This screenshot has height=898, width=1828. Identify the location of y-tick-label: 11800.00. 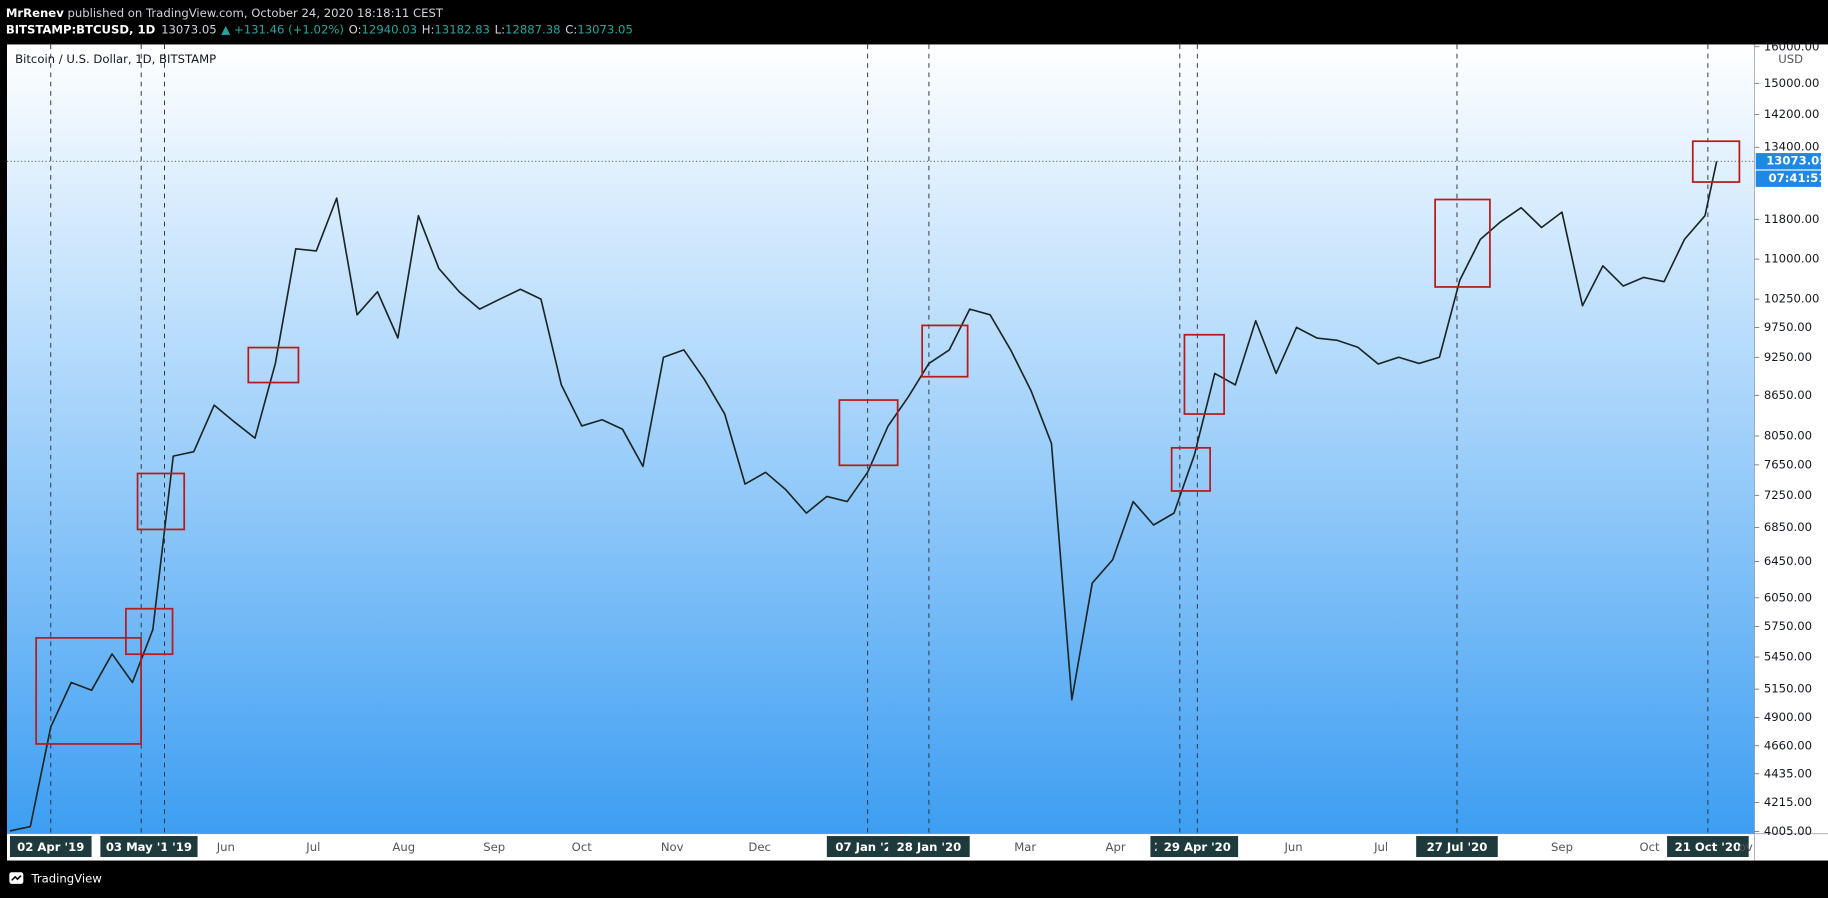
(1792, 219).